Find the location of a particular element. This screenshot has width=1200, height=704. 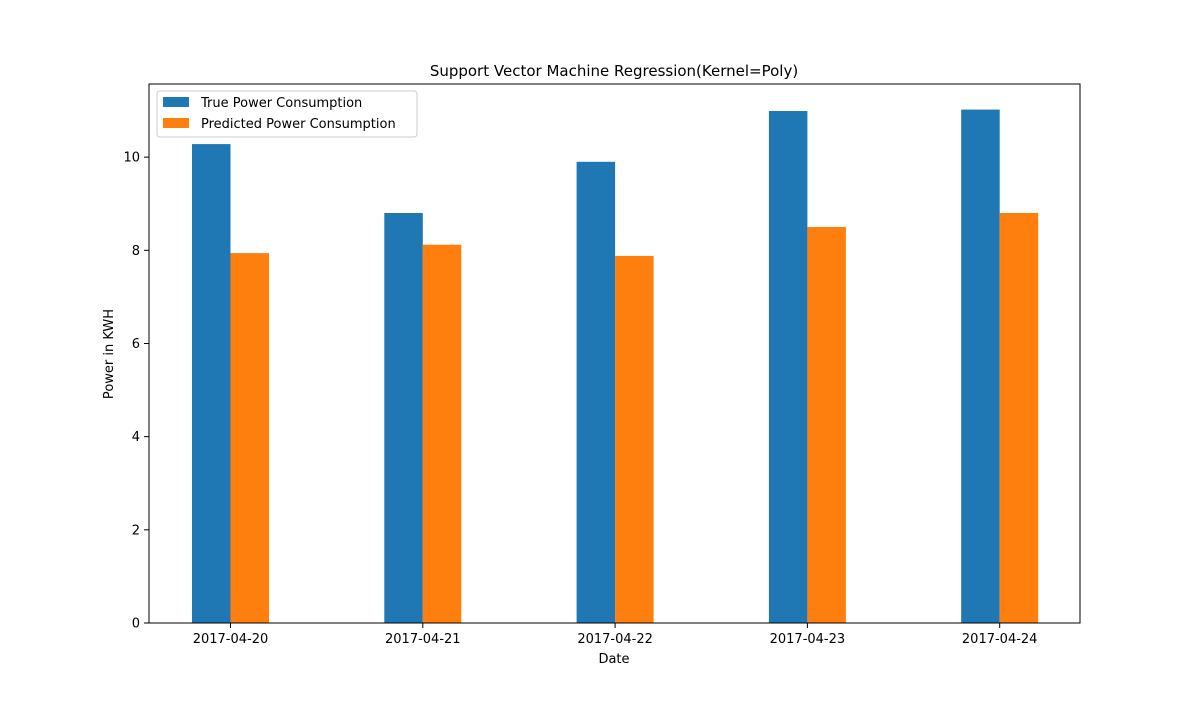

x-axis-label: Date is located at coordinates (613, 659).